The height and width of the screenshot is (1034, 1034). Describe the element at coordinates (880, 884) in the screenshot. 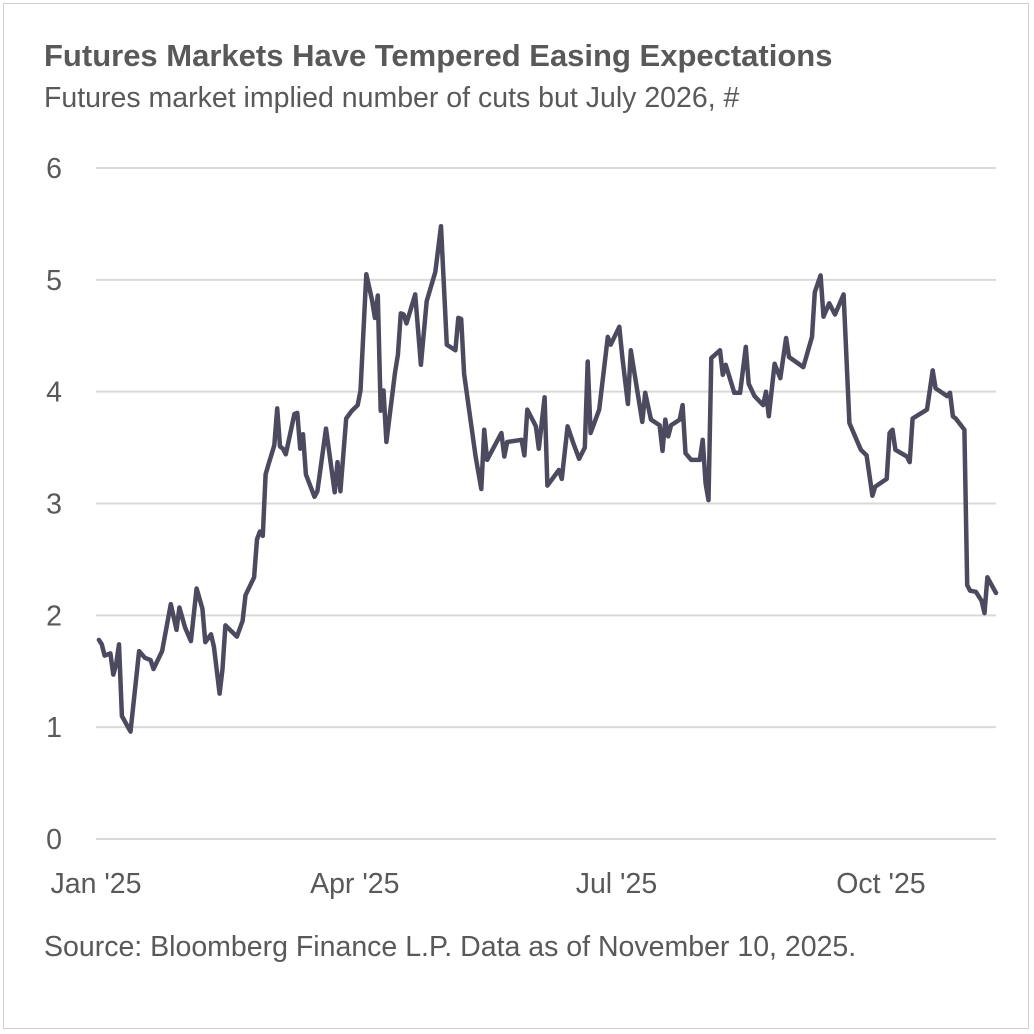

I see `x-tick-label: Oct '25` at that location.